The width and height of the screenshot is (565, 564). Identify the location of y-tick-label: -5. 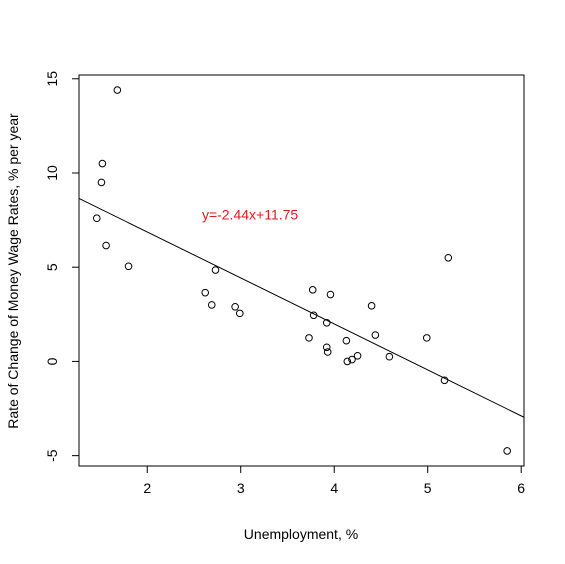
(52, 455).